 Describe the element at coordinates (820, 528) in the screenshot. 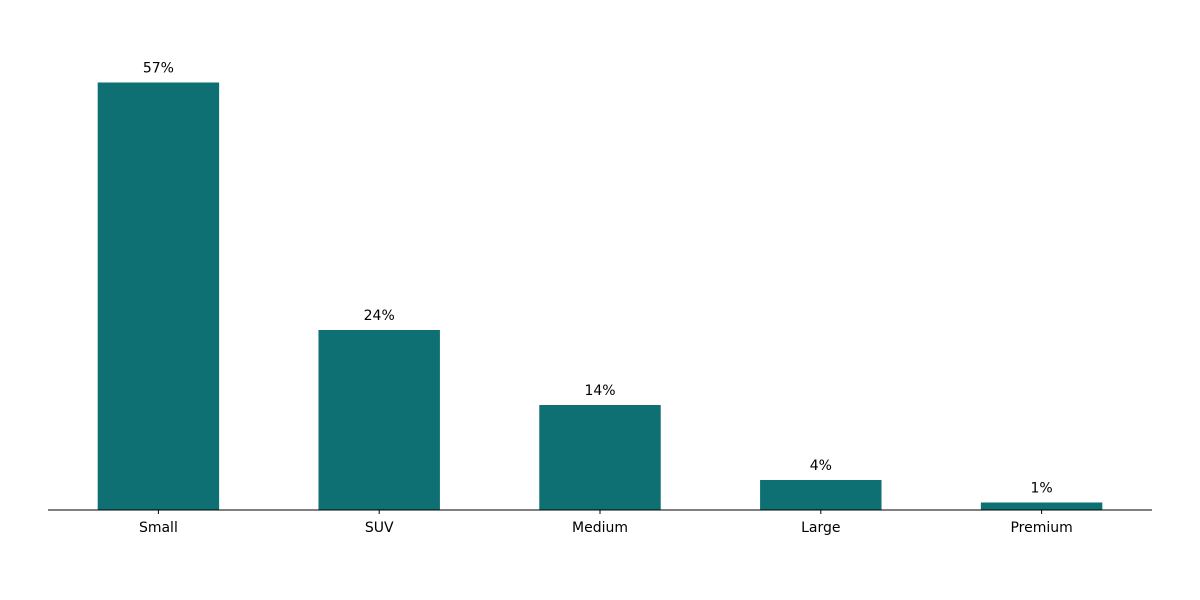

I see `x-tick-label: Large` at that location.